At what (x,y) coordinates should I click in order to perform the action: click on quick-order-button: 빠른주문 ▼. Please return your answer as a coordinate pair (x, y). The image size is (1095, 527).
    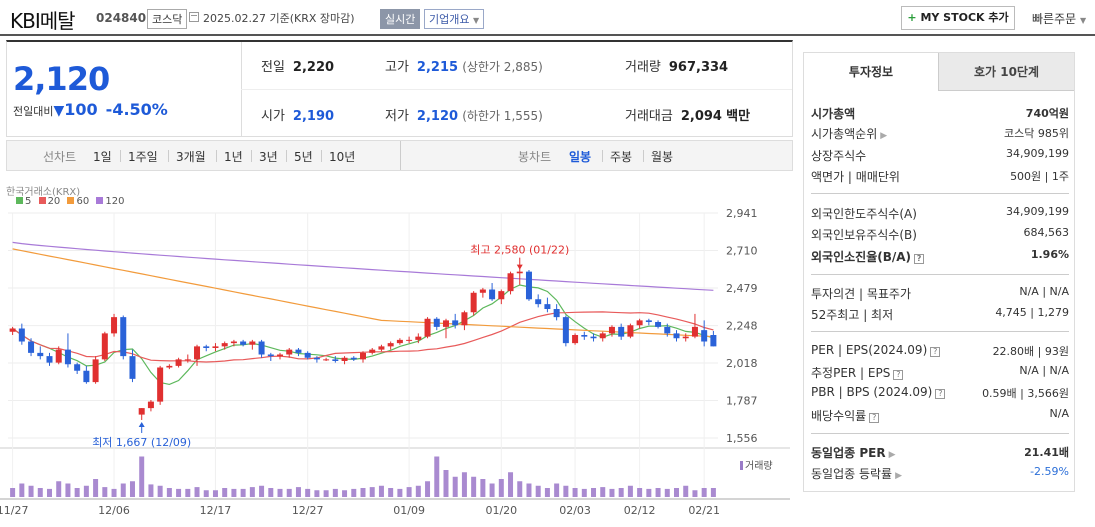
    Looking at the image, I should click on (1059, 18).